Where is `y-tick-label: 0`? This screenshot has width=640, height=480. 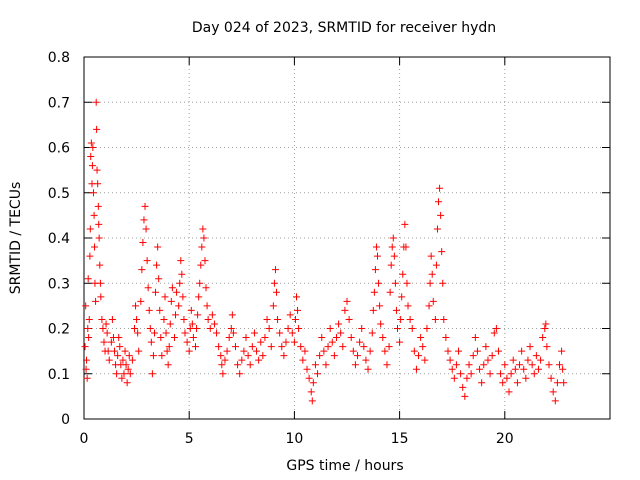
y-tick-label: 0 is located at coordinates (65, 420).